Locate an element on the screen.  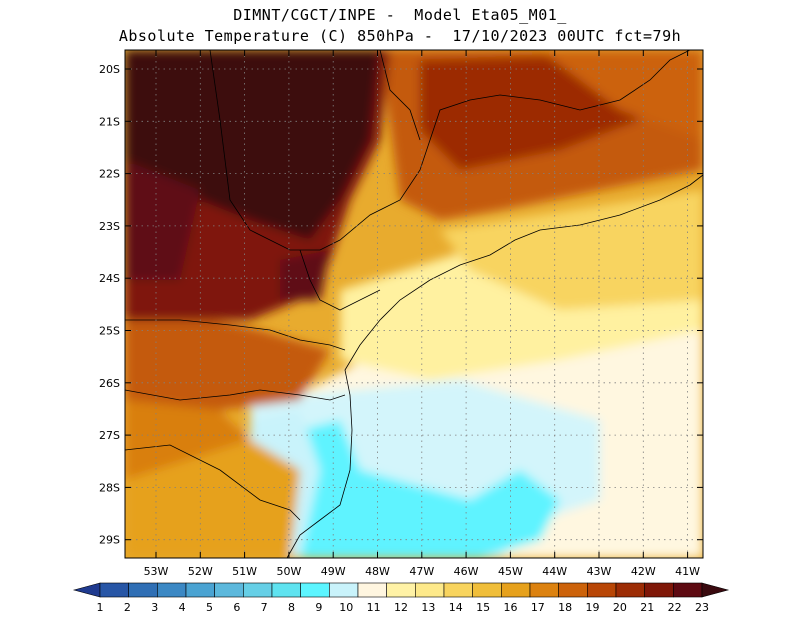
colorbar-label: 5 is located at coordinates (209, 607).